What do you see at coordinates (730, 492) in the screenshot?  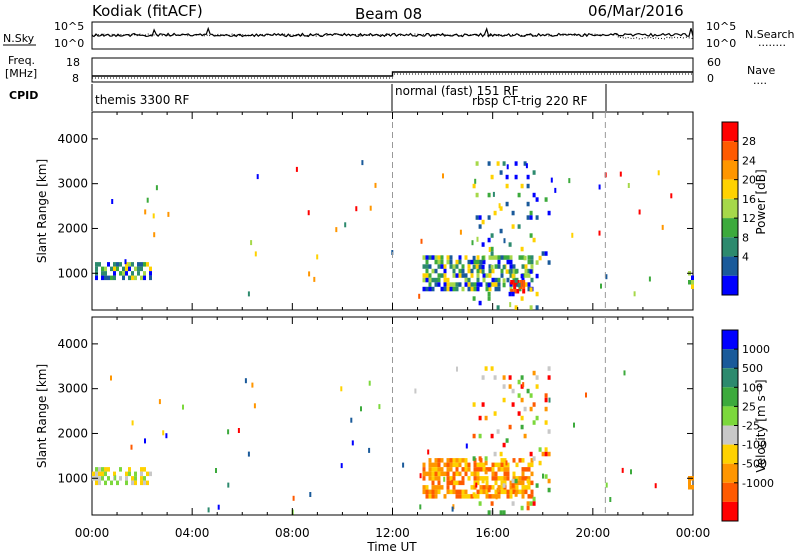 I see `velocity-colorbar-swatch` at bounding box center [730, 492].